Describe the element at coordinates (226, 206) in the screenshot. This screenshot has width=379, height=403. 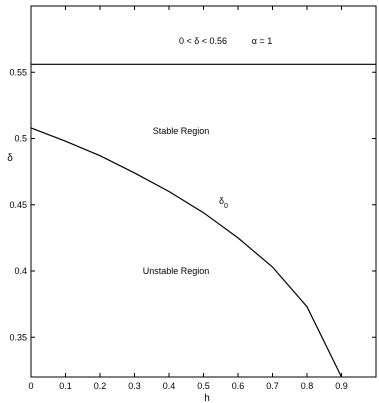
I see `curve-label-sub: 0` at that location.